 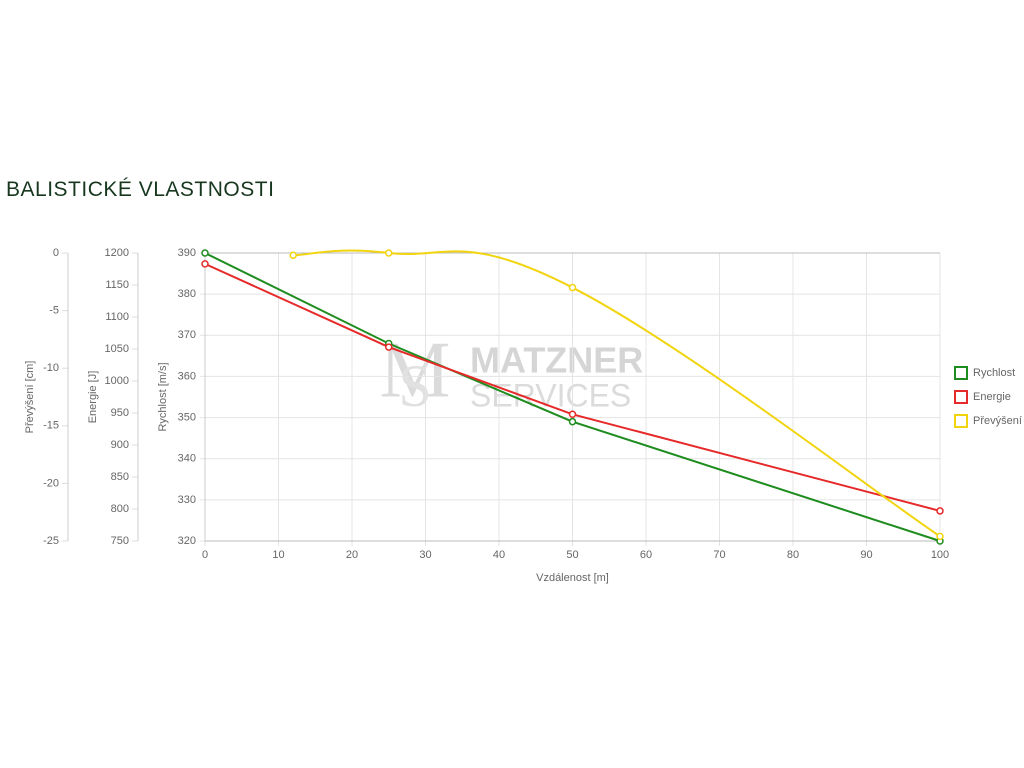 What do you see at coordinates (550, 395) in the screenshot?
I see `watermark-text: SERVICES` at bounding box center [550, 395].